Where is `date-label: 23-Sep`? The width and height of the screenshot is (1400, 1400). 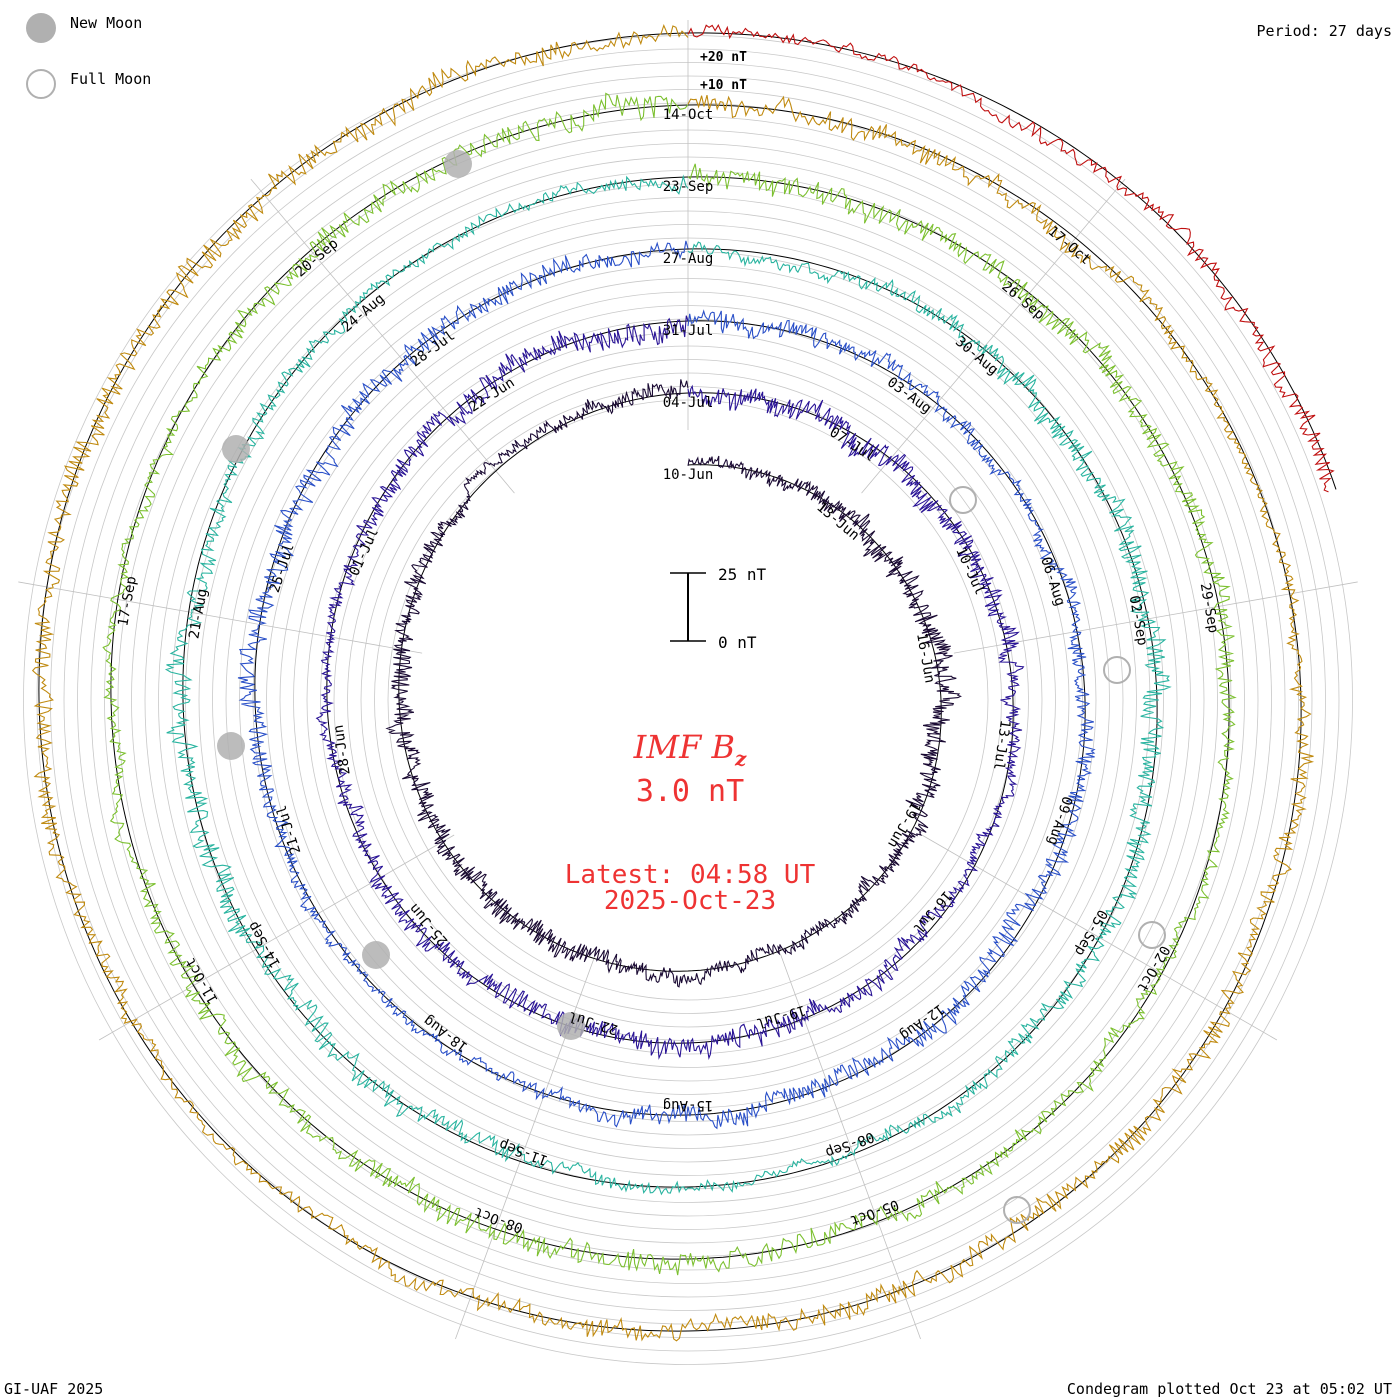
date-label: 23-Sep is located at coordinates (688, 187).